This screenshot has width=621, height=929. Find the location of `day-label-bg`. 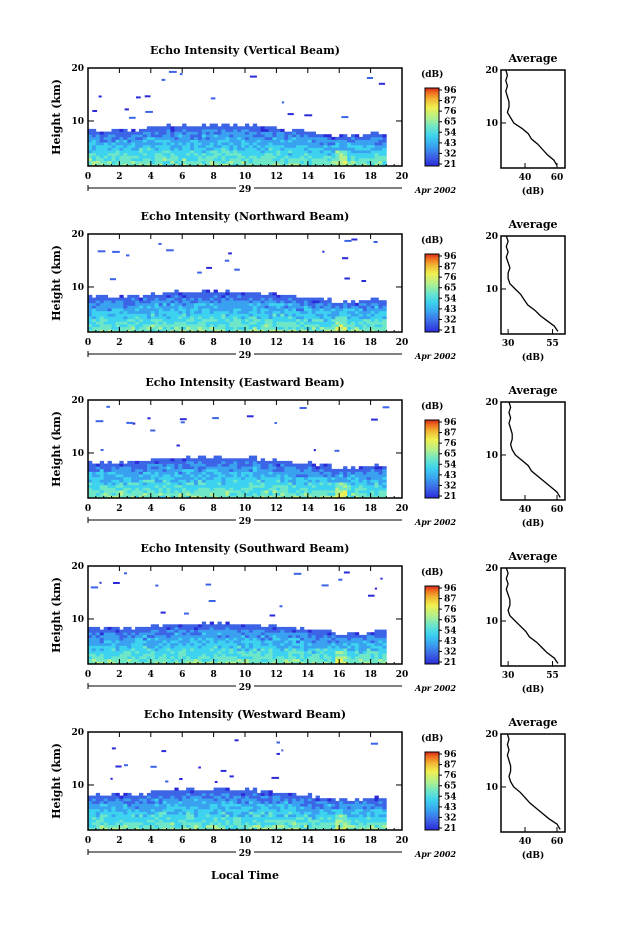

day-label-bg is located at coordinates (245, 187).